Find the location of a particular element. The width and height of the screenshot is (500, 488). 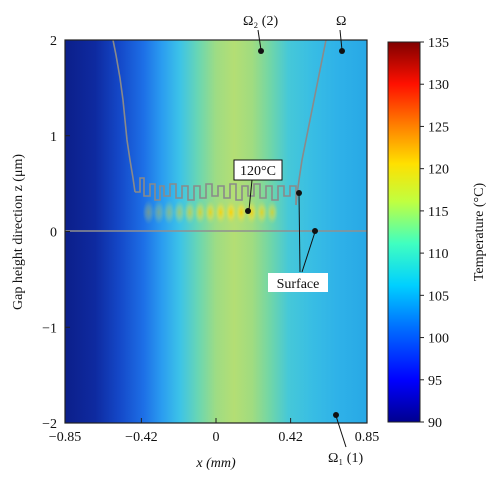

y-tick-label: 0 is located at coordinates (53, 233).